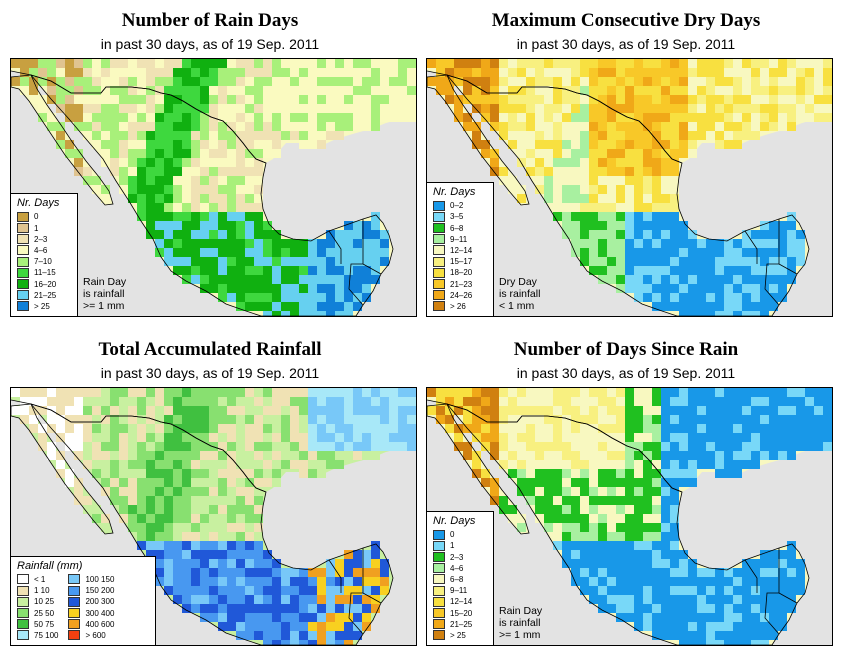 This screenshot has width=846, height=658. Describe the element at coordinates (461, 284) in the screenshot. I see `legend-label: 21–23` at that location.